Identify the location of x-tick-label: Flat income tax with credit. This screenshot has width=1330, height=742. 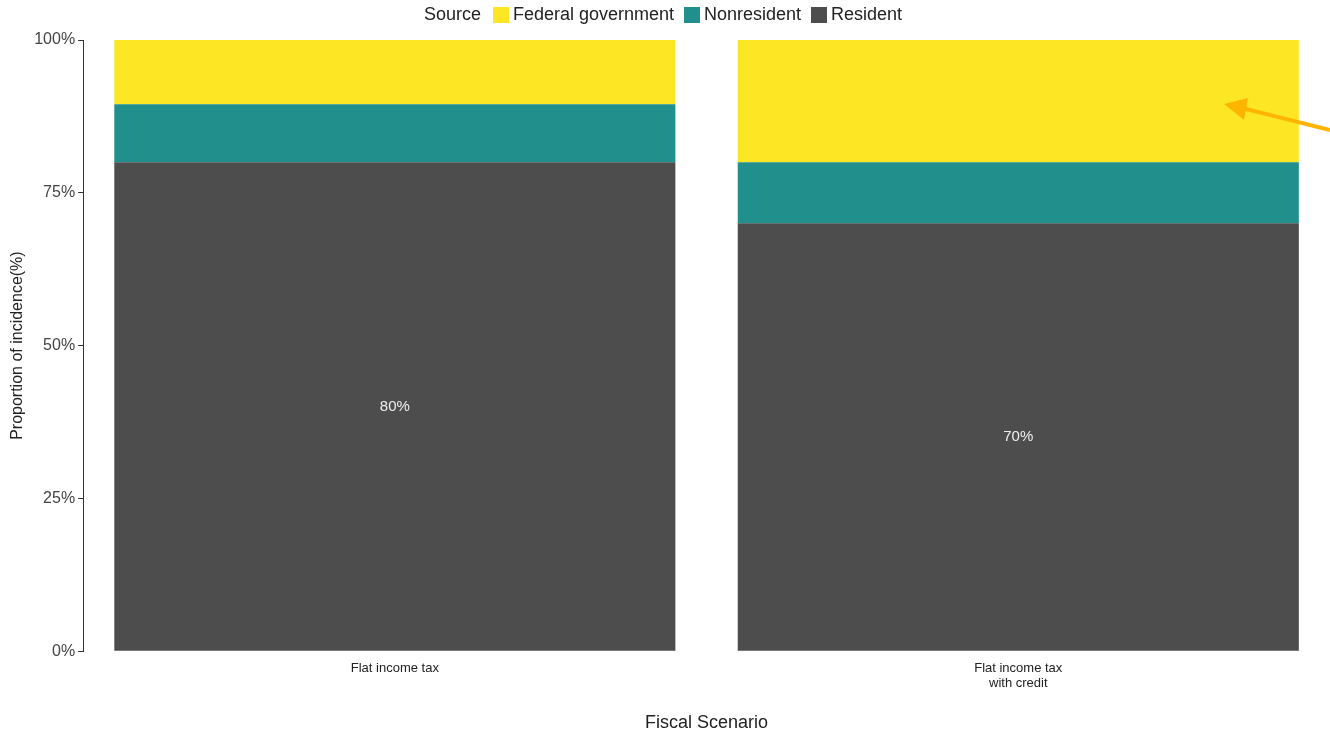
(1018, 675).